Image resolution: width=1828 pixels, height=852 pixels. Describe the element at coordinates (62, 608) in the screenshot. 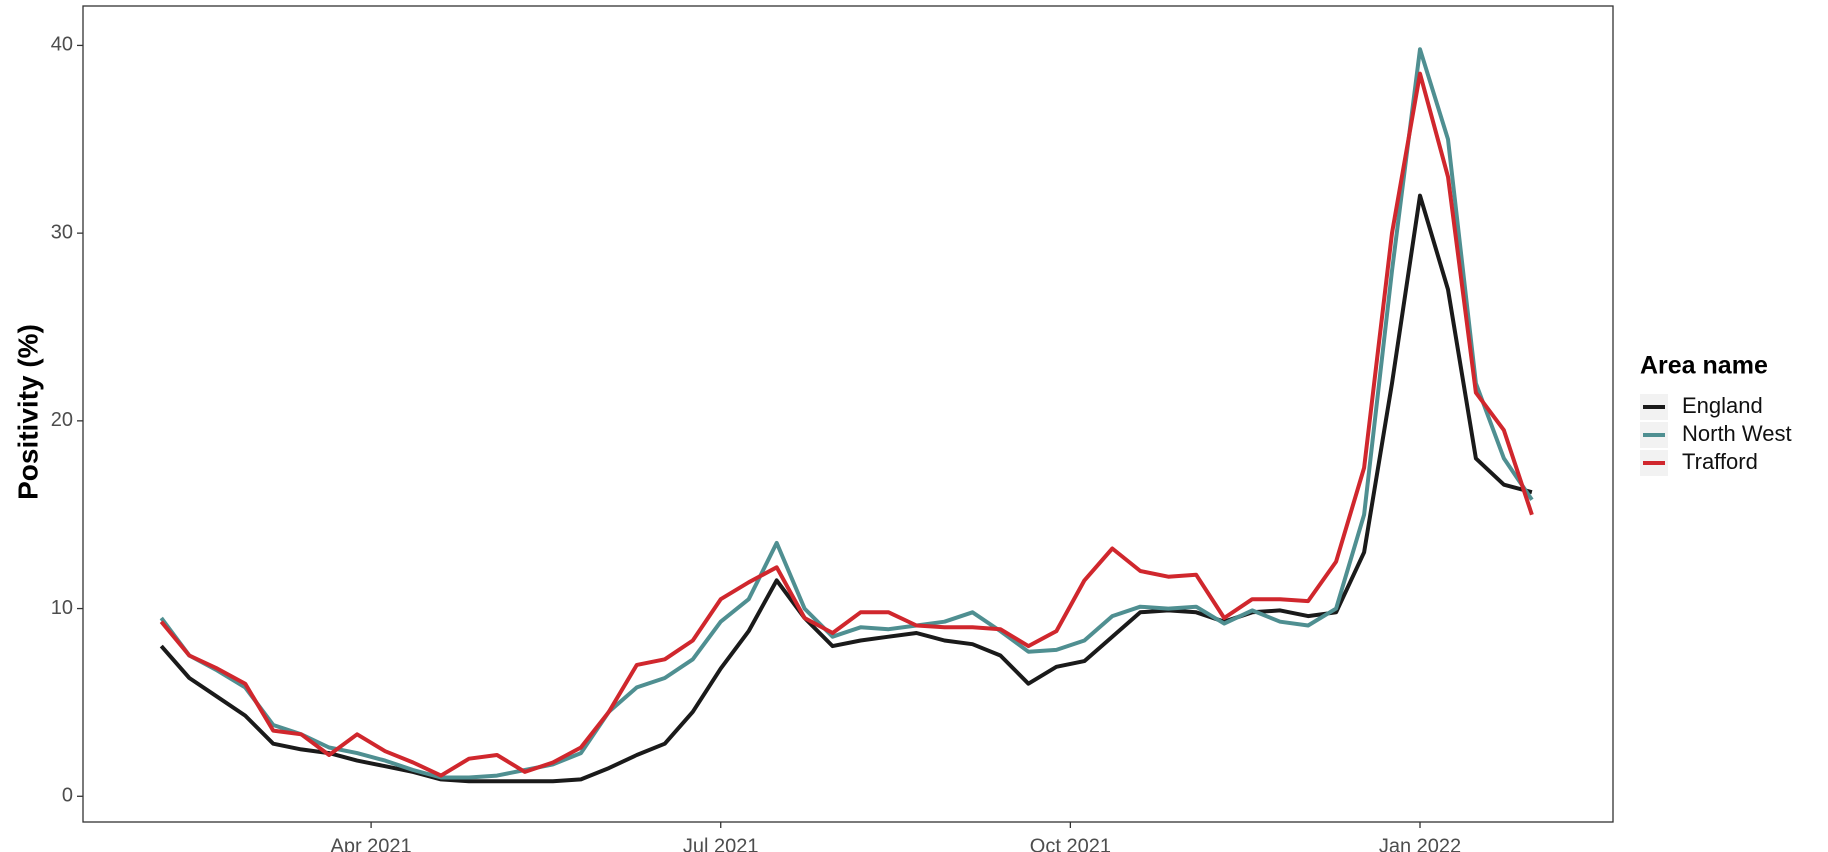

I see `y-tick-label: 10` at that location.